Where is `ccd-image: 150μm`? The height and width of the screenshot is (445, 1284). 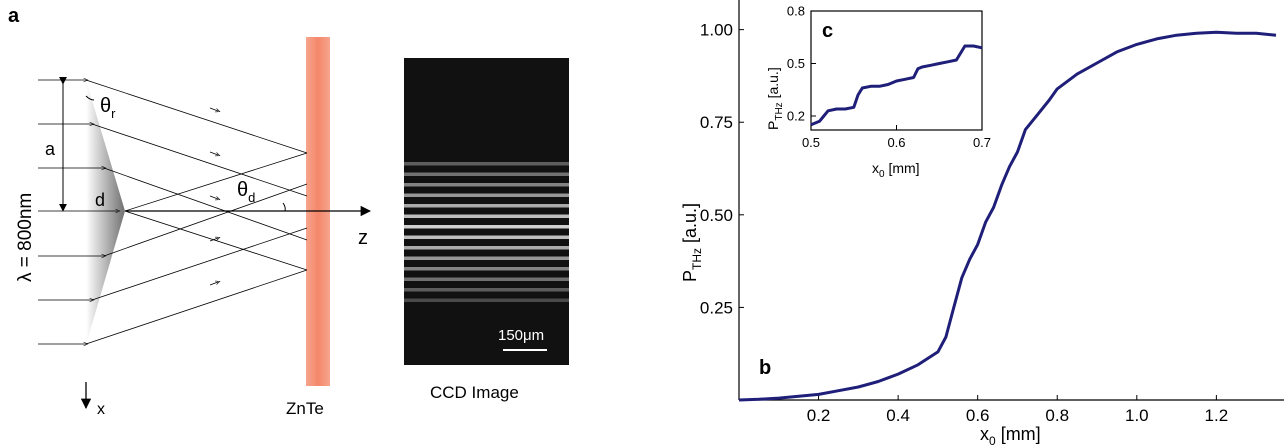
ccd-image: 150μm is located at coordinates (486, 211).